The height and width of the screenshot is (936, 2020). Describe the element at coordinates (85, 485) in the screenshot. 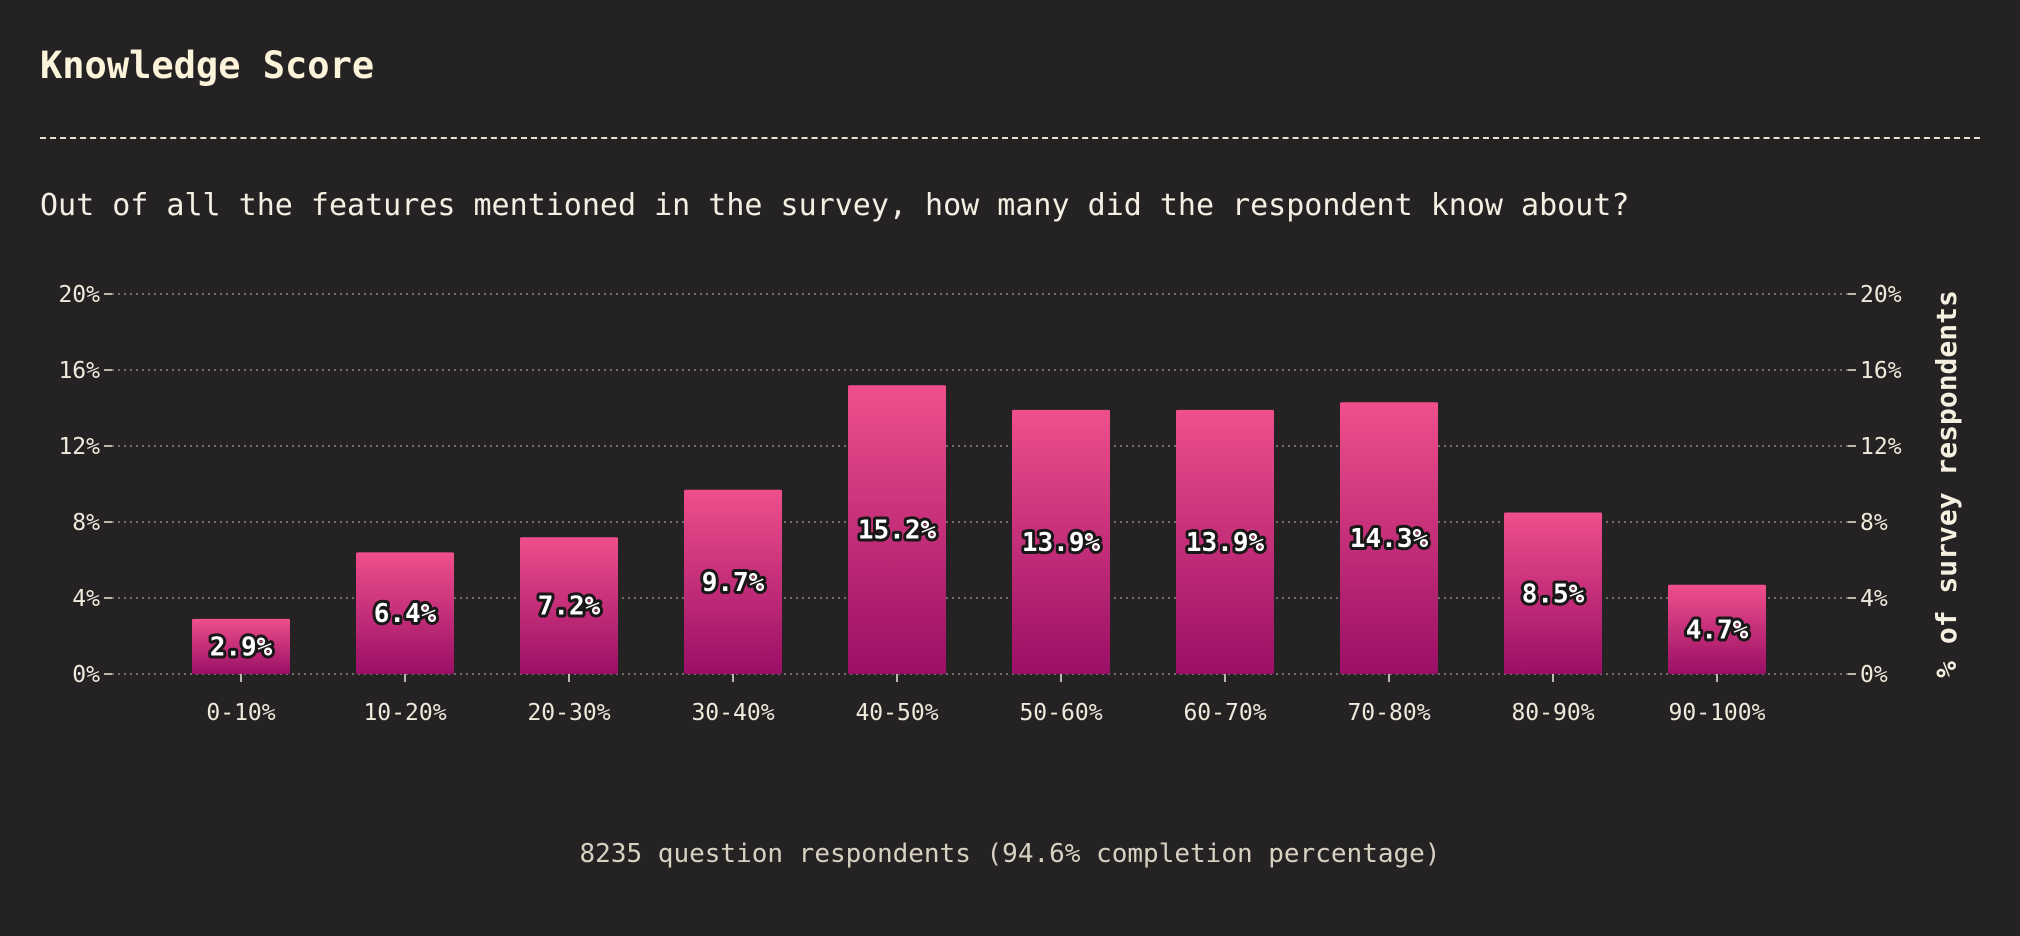

I see `left-y-axis: 0% 4% 8% 12% 16% 20%` at that location.